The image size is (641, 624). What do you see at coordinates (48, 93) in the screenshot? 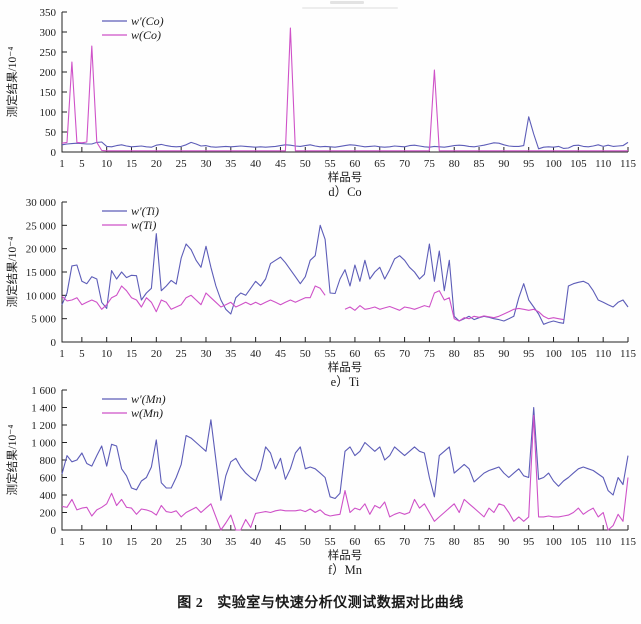
I see `y-tick-label: 150` at bounding box center [48, 93].